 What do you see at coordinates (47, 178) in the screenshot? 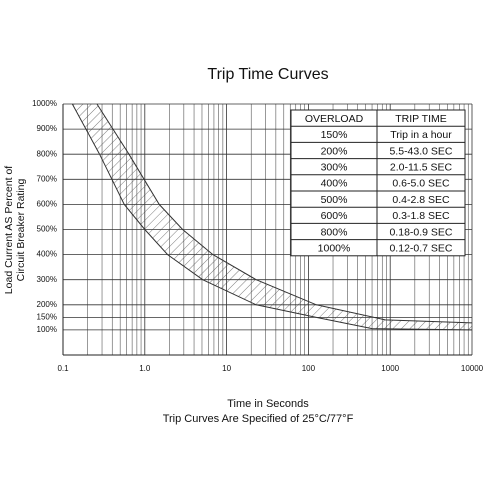
I see `y-tick-label: 700%` at bounding box center [47, 178].